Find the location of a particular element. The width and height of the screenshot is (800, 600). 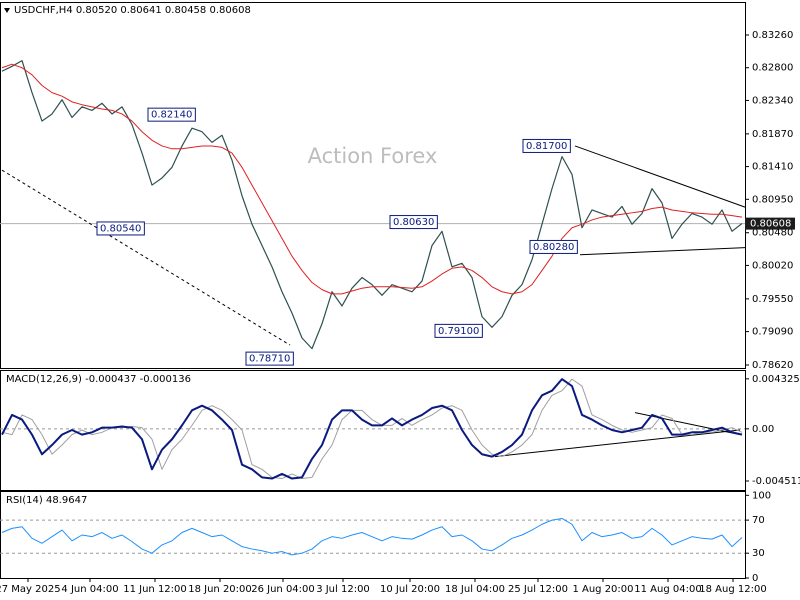

price-label: 0.79100 is located at coordinates (458, 331).